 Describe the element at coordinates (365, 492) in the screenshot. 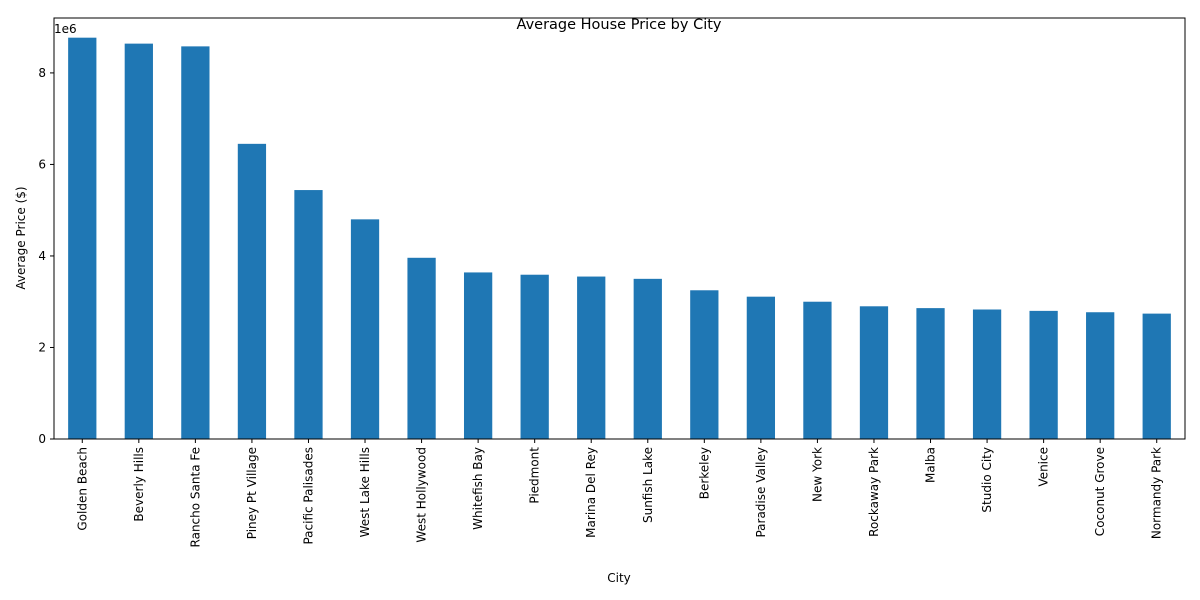

I see `x-tick-label: West Lake Hills` at that location.